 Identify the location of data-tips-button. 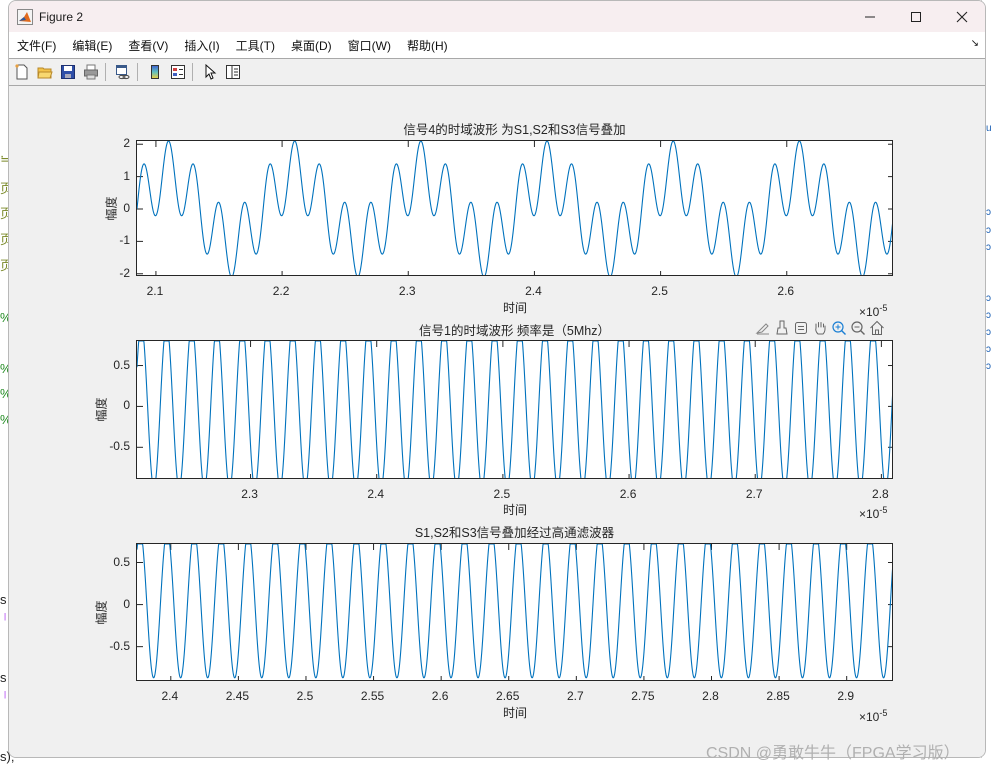
(800, 328).